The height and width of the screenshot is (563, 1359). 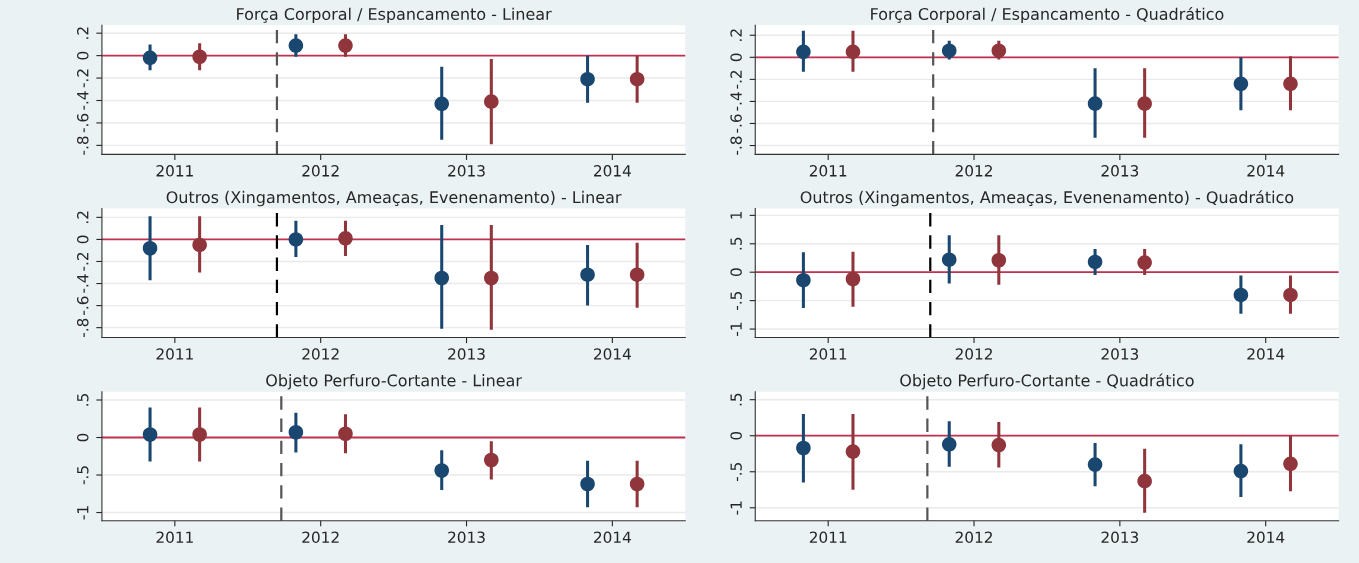 I want to click on chart-title: Objeto Perfuro-Cortante - Quadrático, so click(x=1047, y=381).